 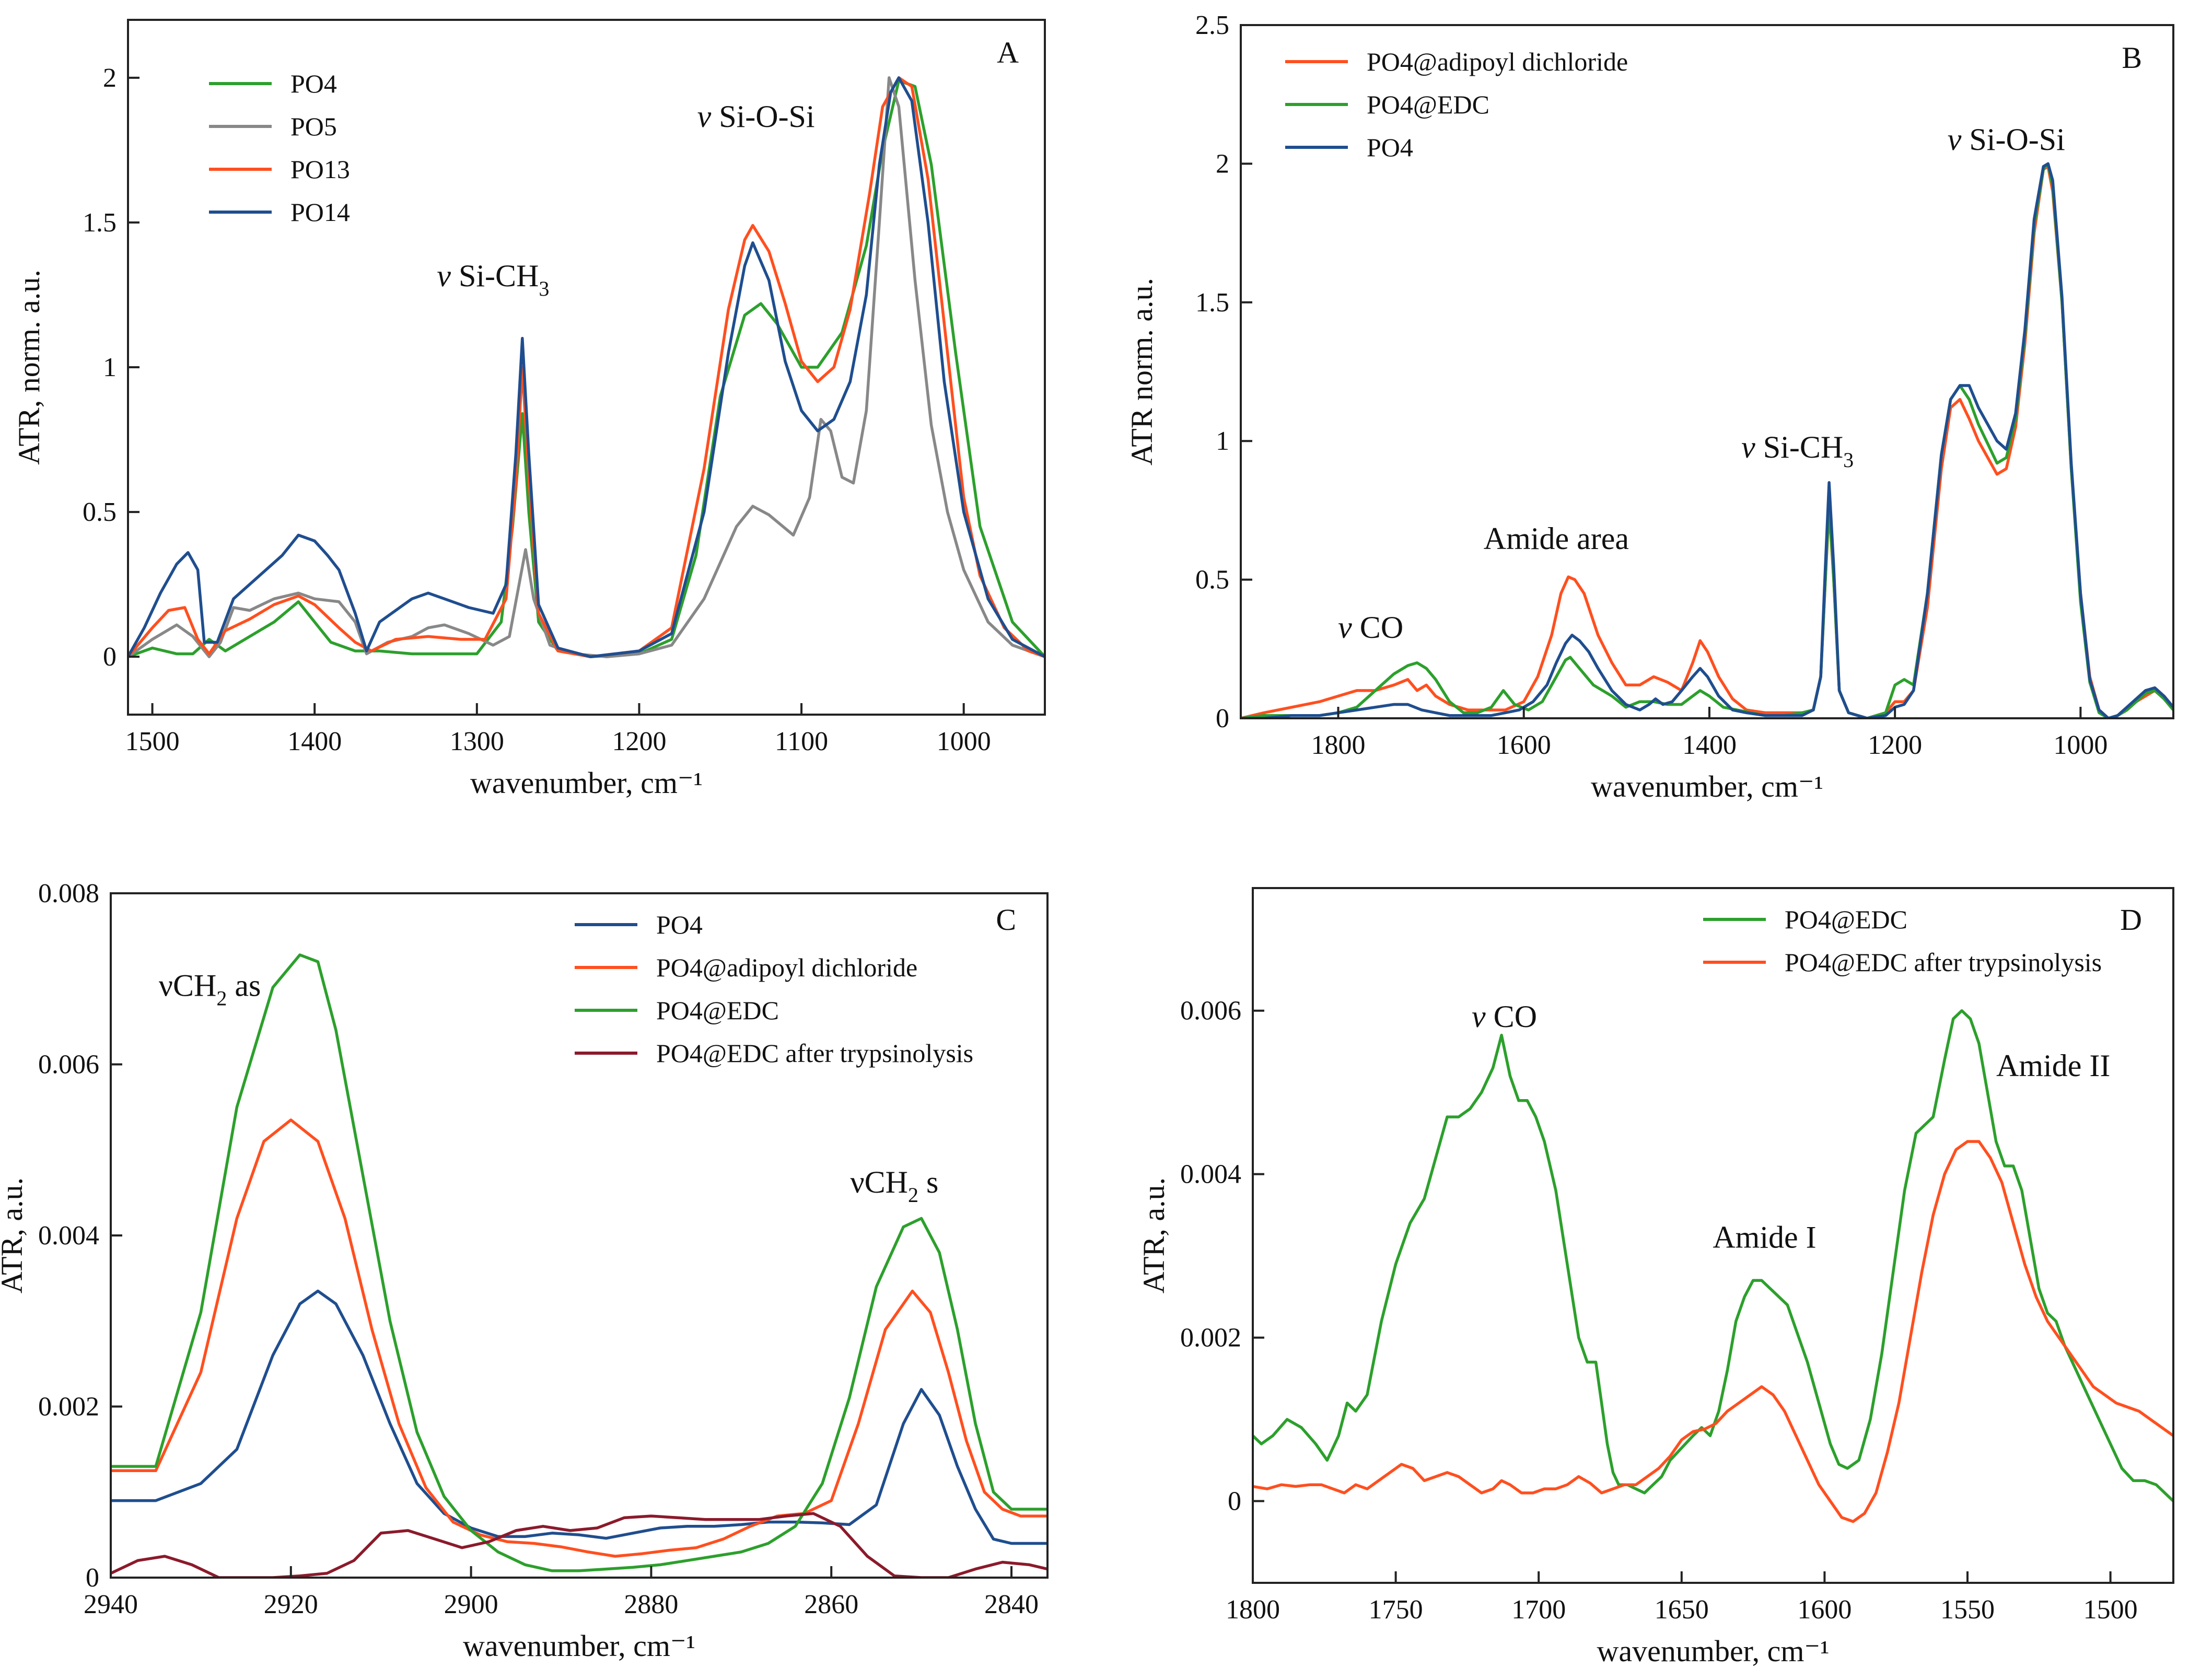 I want to click on x-tick-label: 1300, so click(x=477, y=741).